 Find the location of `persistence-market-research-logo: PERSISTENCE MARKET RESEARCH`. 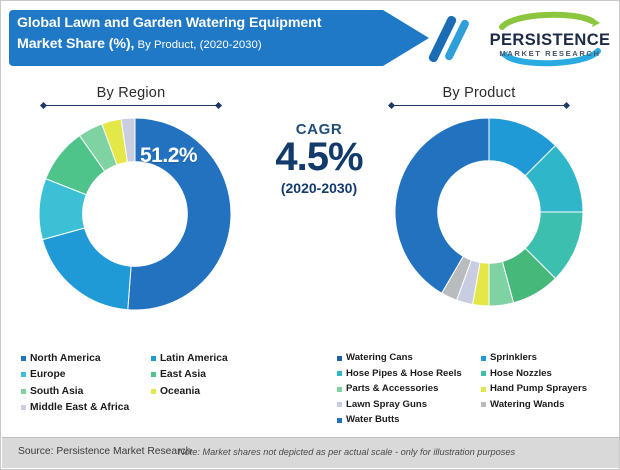

persistence-market-research-logo: PERSISTENCE MARKET RESEARCH is located at coordinates (550, 39).